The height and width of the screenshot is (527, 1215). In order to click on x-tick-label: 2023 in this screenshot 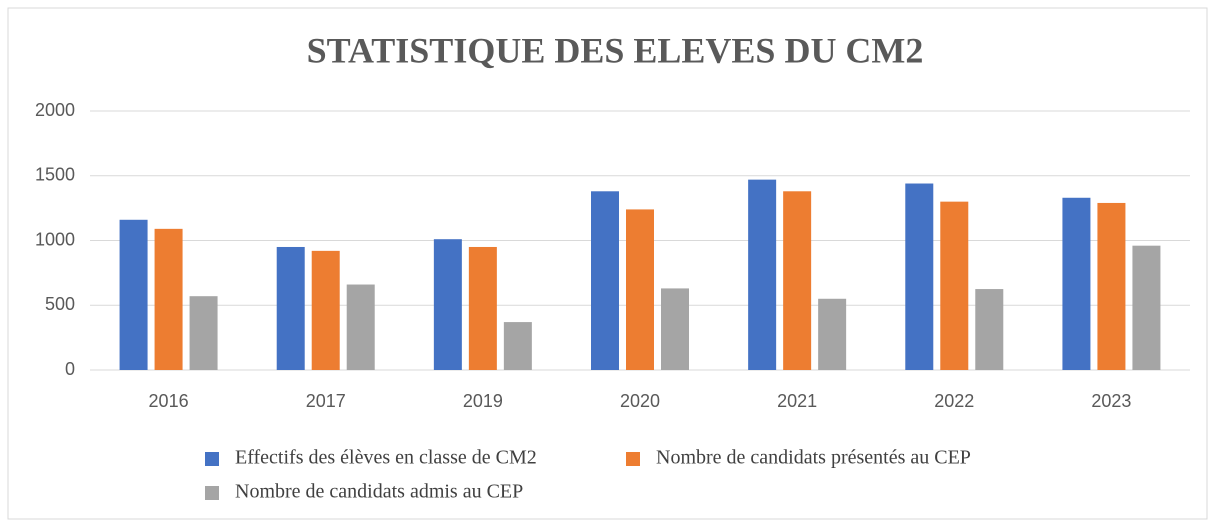, I will do `click(1111, 401)`.